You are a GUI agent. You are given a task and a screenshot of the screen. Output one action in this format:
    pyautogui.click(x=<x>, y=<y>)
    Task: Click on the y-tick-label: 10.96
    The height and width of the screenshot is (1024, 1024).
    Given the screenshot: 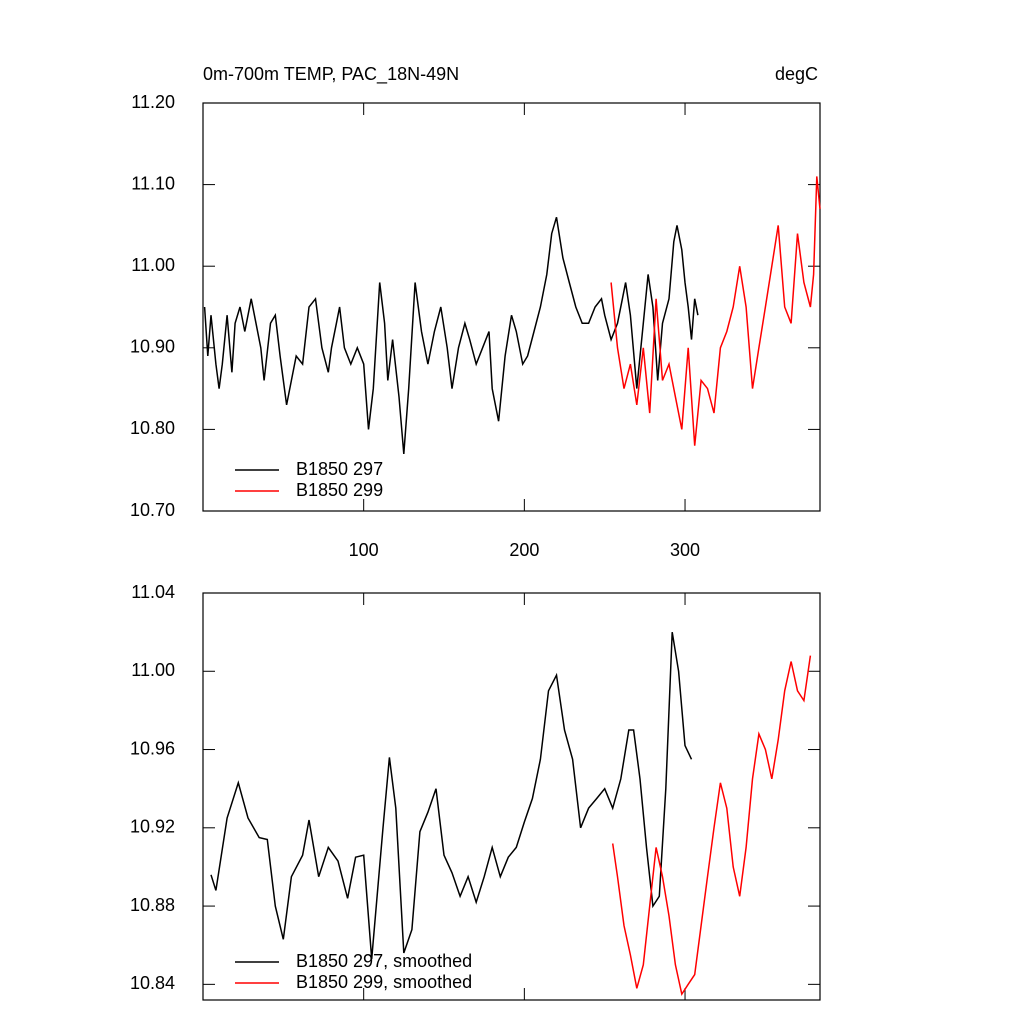 What is the action you would take?
    pyautogui.click(x=152, y=748)
    